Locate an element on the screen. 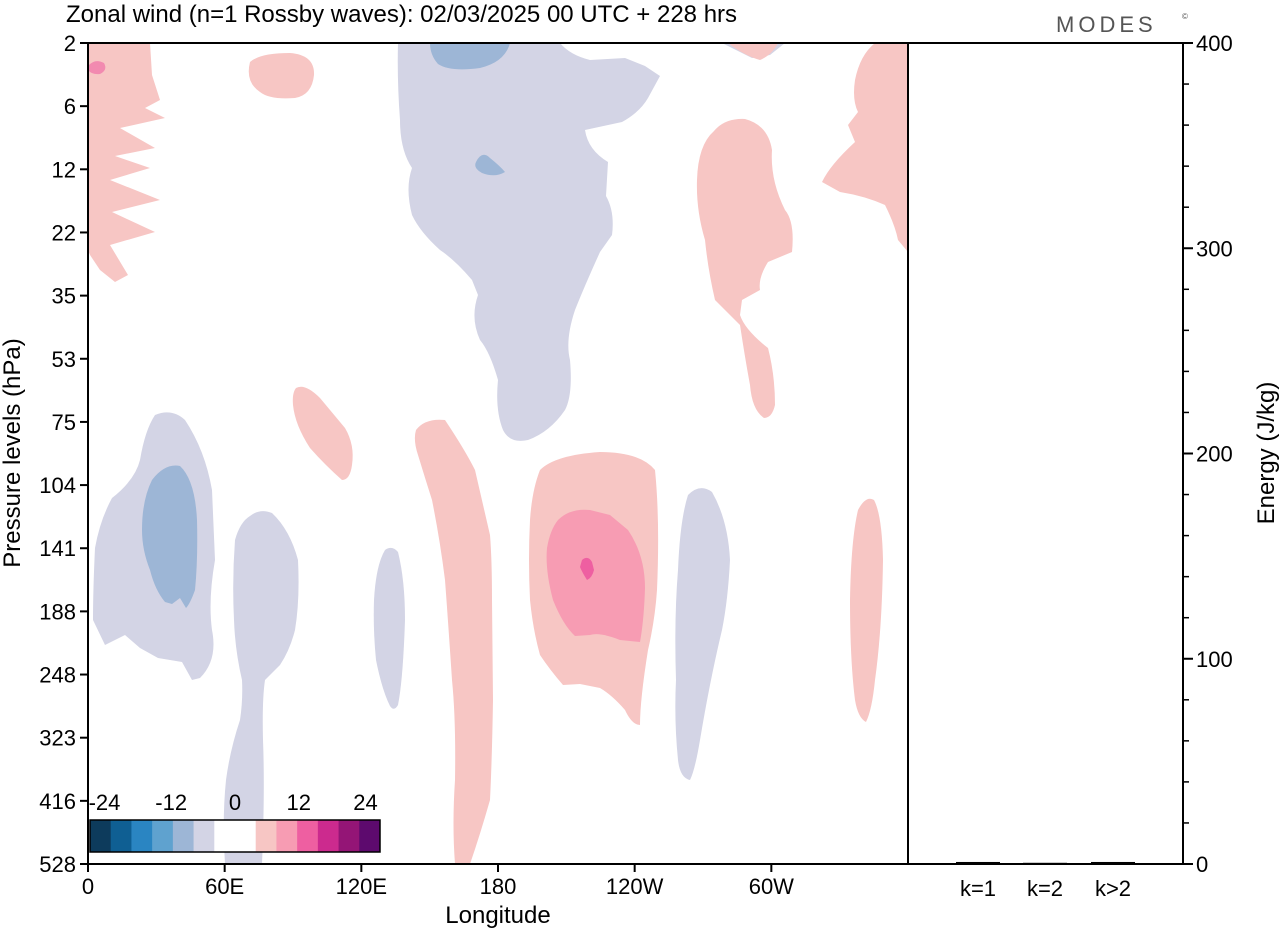  colorbar-label: 24 is located at coordinates (365, 802).